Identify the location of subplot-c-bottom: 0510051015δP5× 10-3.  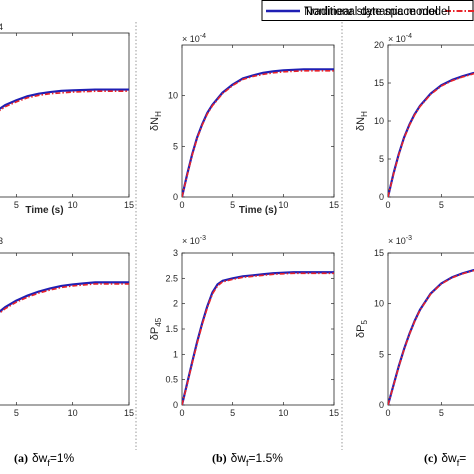
(414, 326).